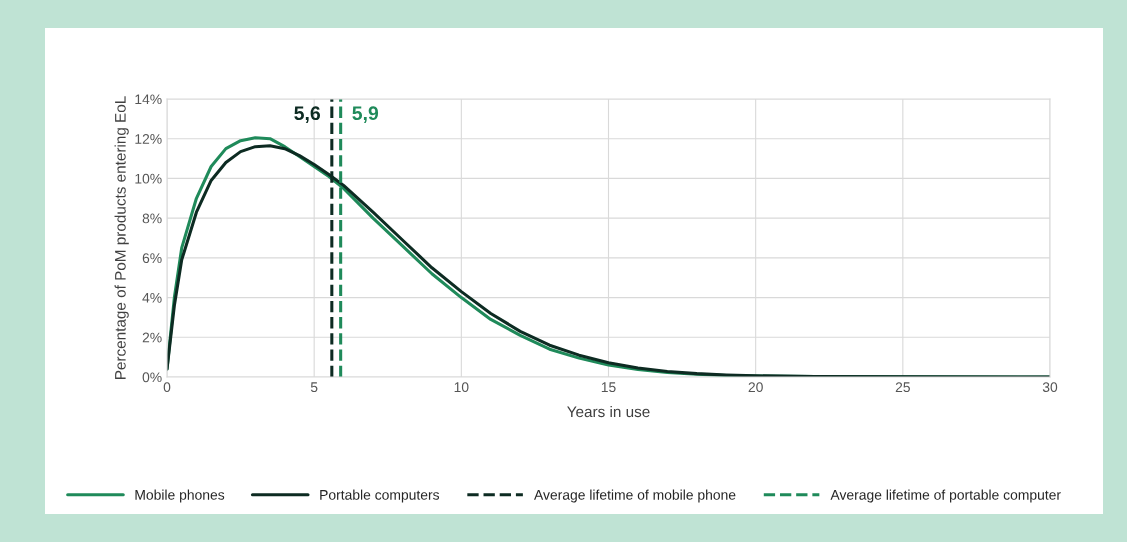  What do you see at coordinates (148, 139) in the screenshot?
I see `y-tick-label: 12%` at bounding box center [148, 139].